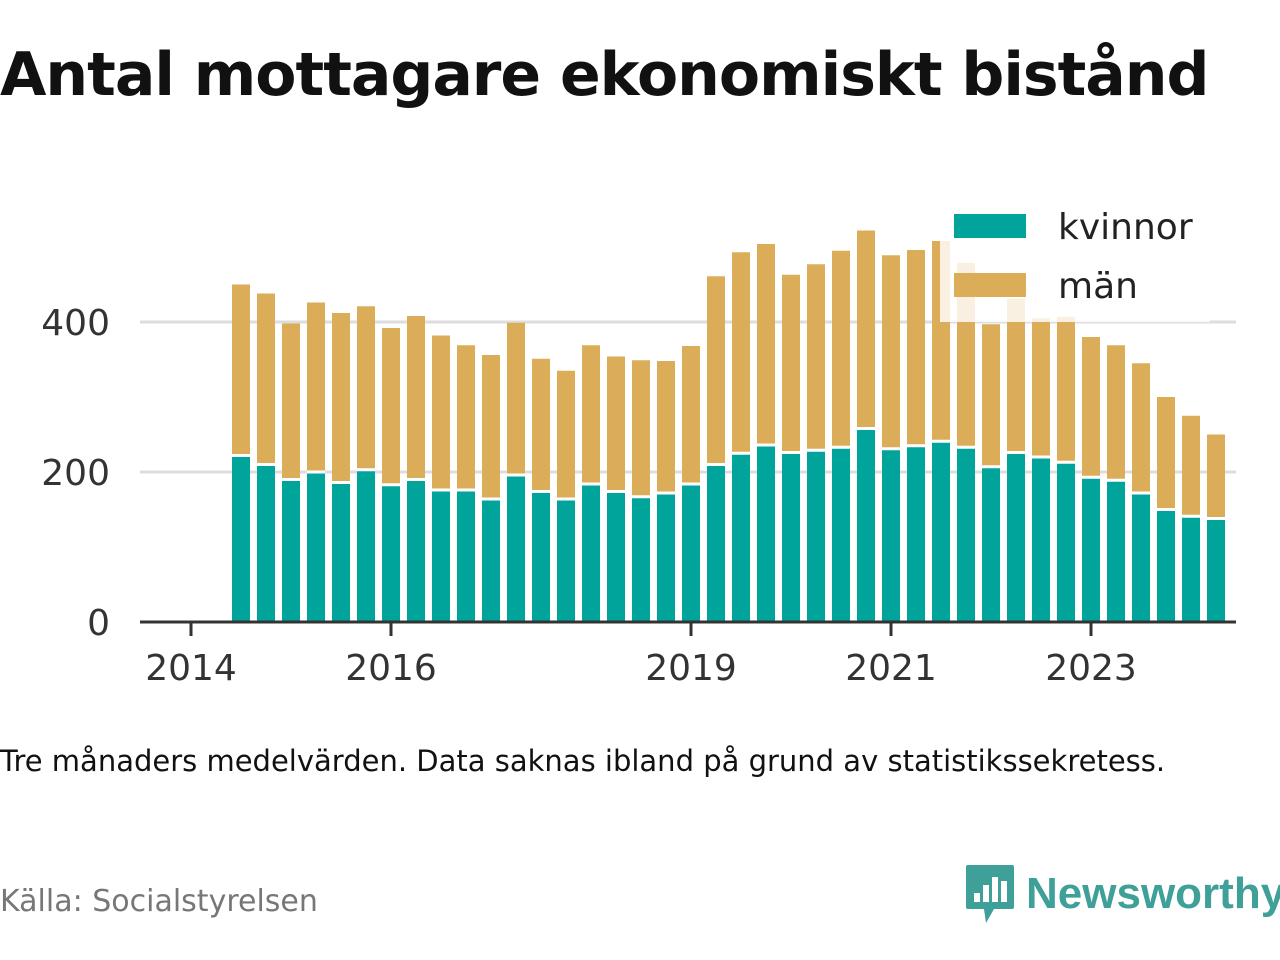 Image resolution: width=1280 pixels, height=960 pixels. Describe the element at coordinates (990, 894) in the screenshot. I see `newsworthy-logo-icon` at that location.